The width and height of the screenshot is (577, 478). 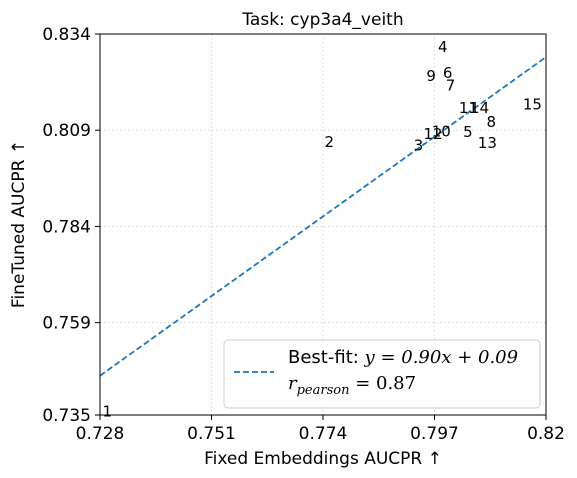 I want to click on x-axis-ticks: 0.728 0.751 0.774 0.797 0.82, so click(x=320, y=429).